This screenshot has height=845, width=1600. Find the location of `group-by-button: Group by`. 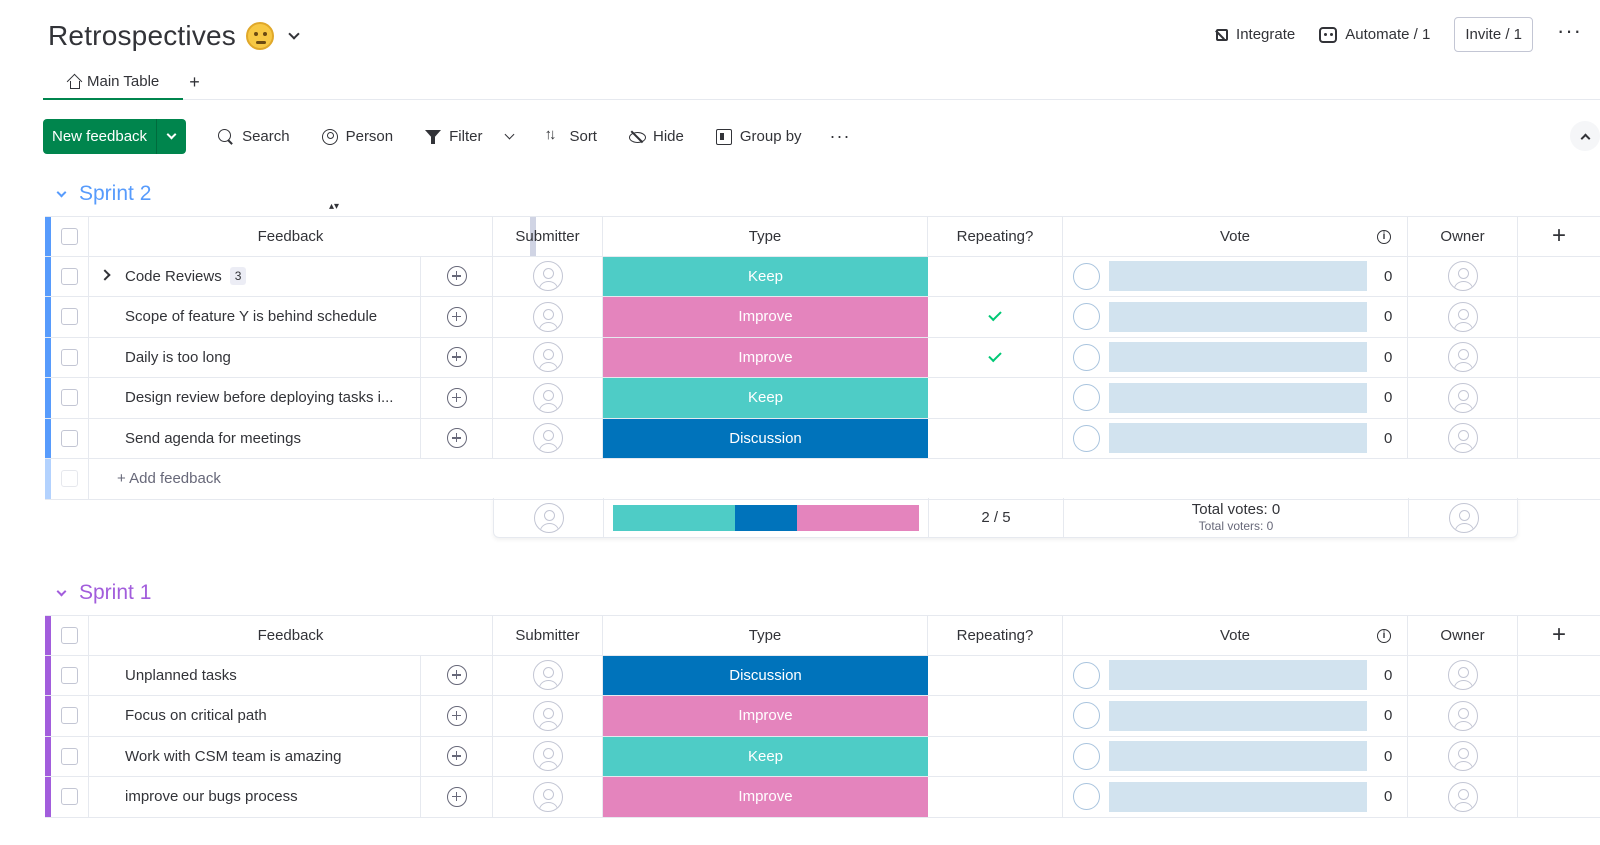

group-by-button: Group by is located at coordinates (758, 136).